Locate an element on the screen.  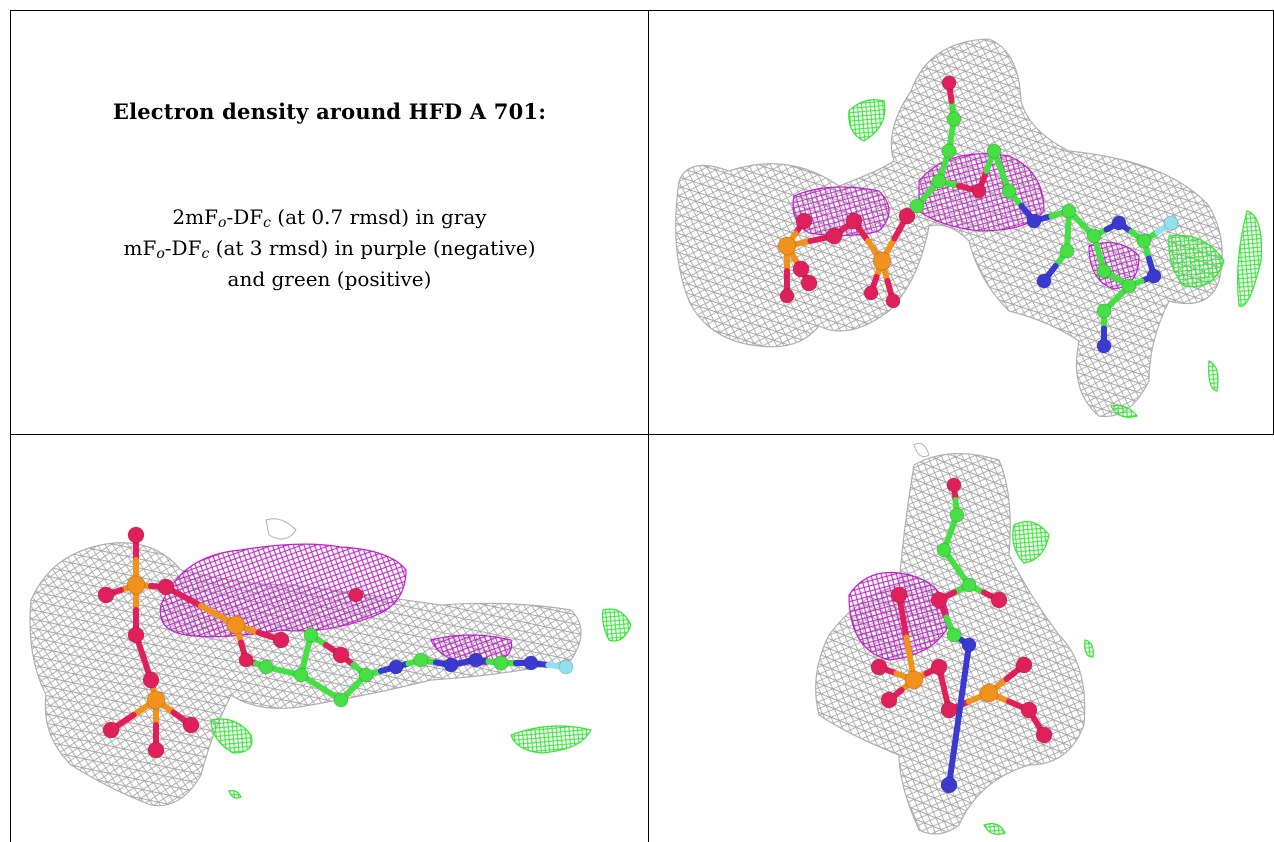
mesh-fofc-negative is located at coordinates (336, 604).